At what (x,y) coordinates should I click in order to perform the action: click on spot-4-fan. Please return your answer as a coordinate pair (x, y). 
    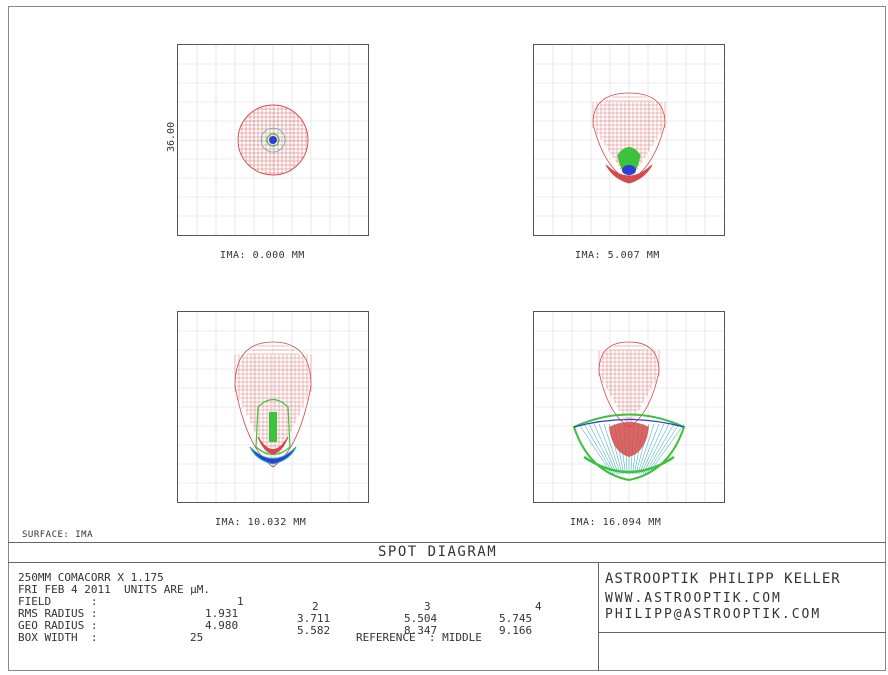
    Looking at the image, I should click on (629, 447).